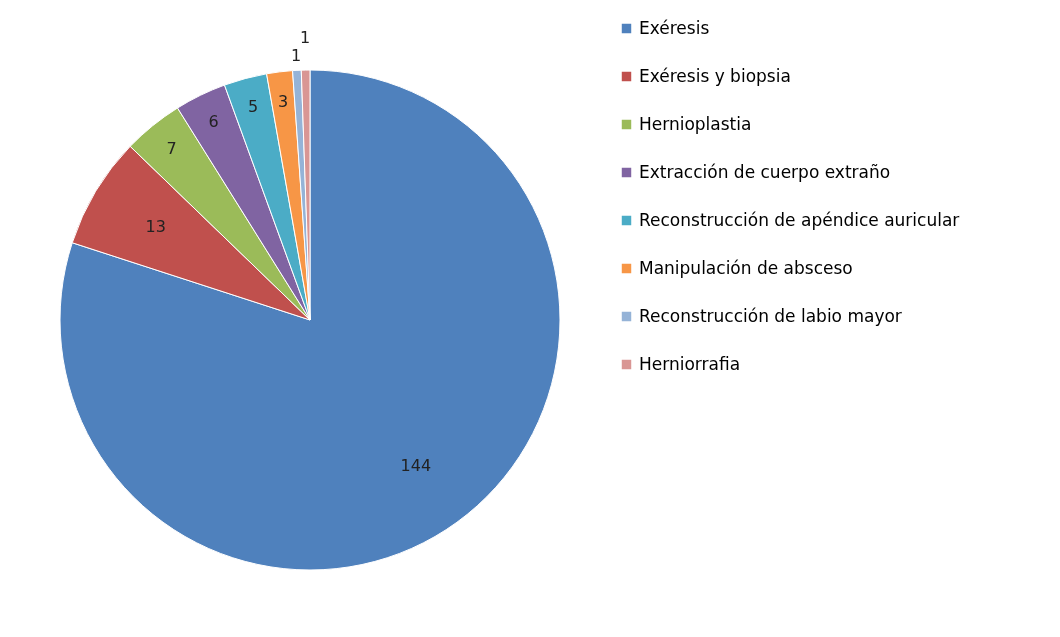 This screenshot has width=1060, height=637. What do you see at coordinates (695, 123) in the screenshot?
I see `legend-label: Hernioplastia` at bounding box center [695, 123].